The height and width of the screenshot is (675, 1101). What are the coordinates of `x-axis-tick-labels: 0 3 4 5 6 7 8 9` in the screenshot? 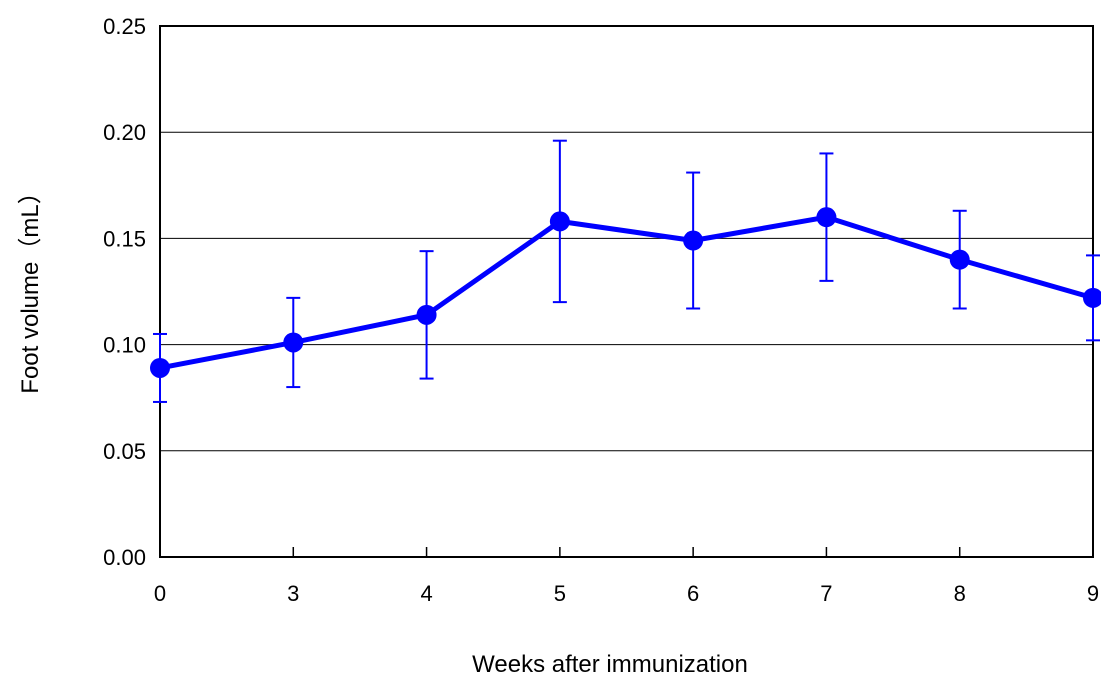 It's located at (626, 593).